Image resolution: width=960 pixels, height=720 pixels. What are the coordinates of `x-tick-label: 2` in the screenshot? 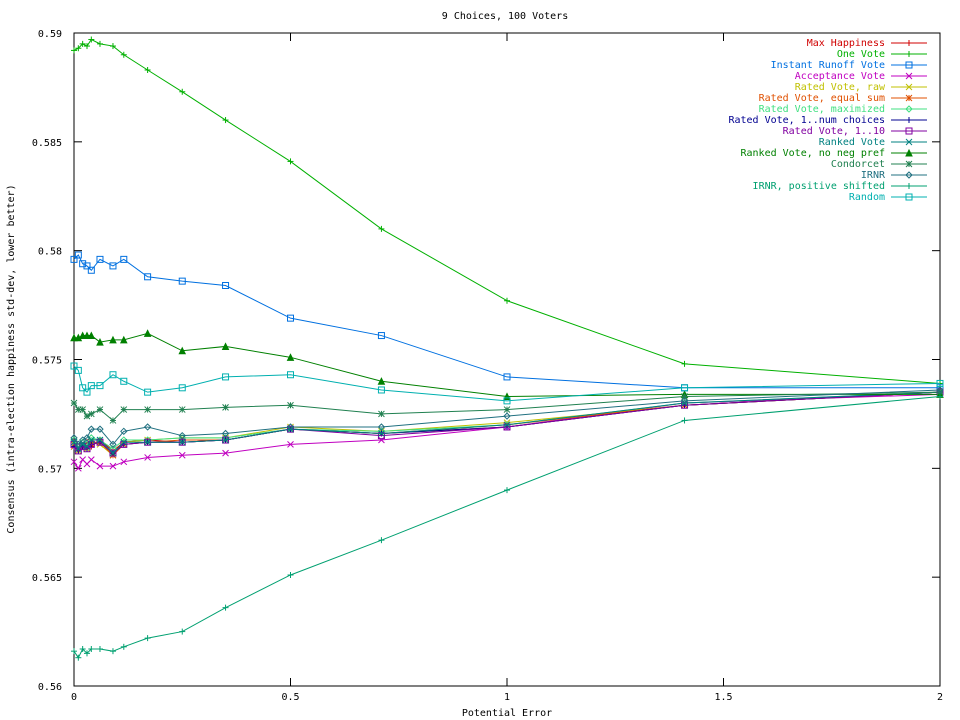 It's located at (940, 697).